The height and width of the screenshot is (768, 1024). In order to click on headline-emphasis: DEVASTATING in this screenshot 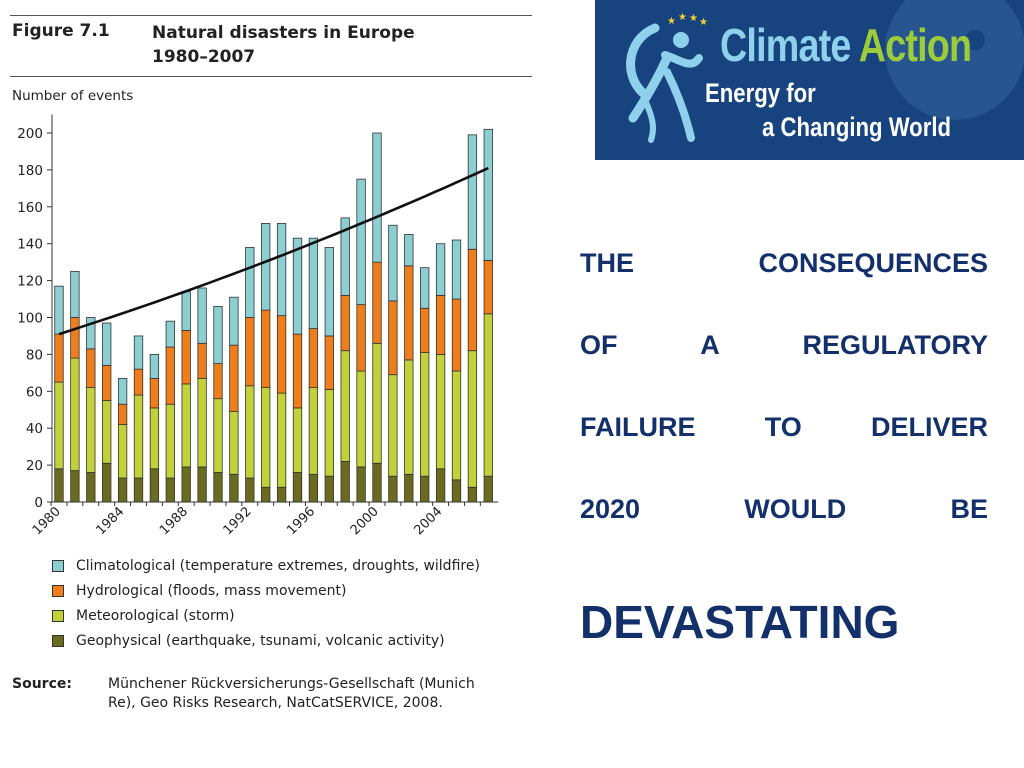, I will do `click(740, 622)`.